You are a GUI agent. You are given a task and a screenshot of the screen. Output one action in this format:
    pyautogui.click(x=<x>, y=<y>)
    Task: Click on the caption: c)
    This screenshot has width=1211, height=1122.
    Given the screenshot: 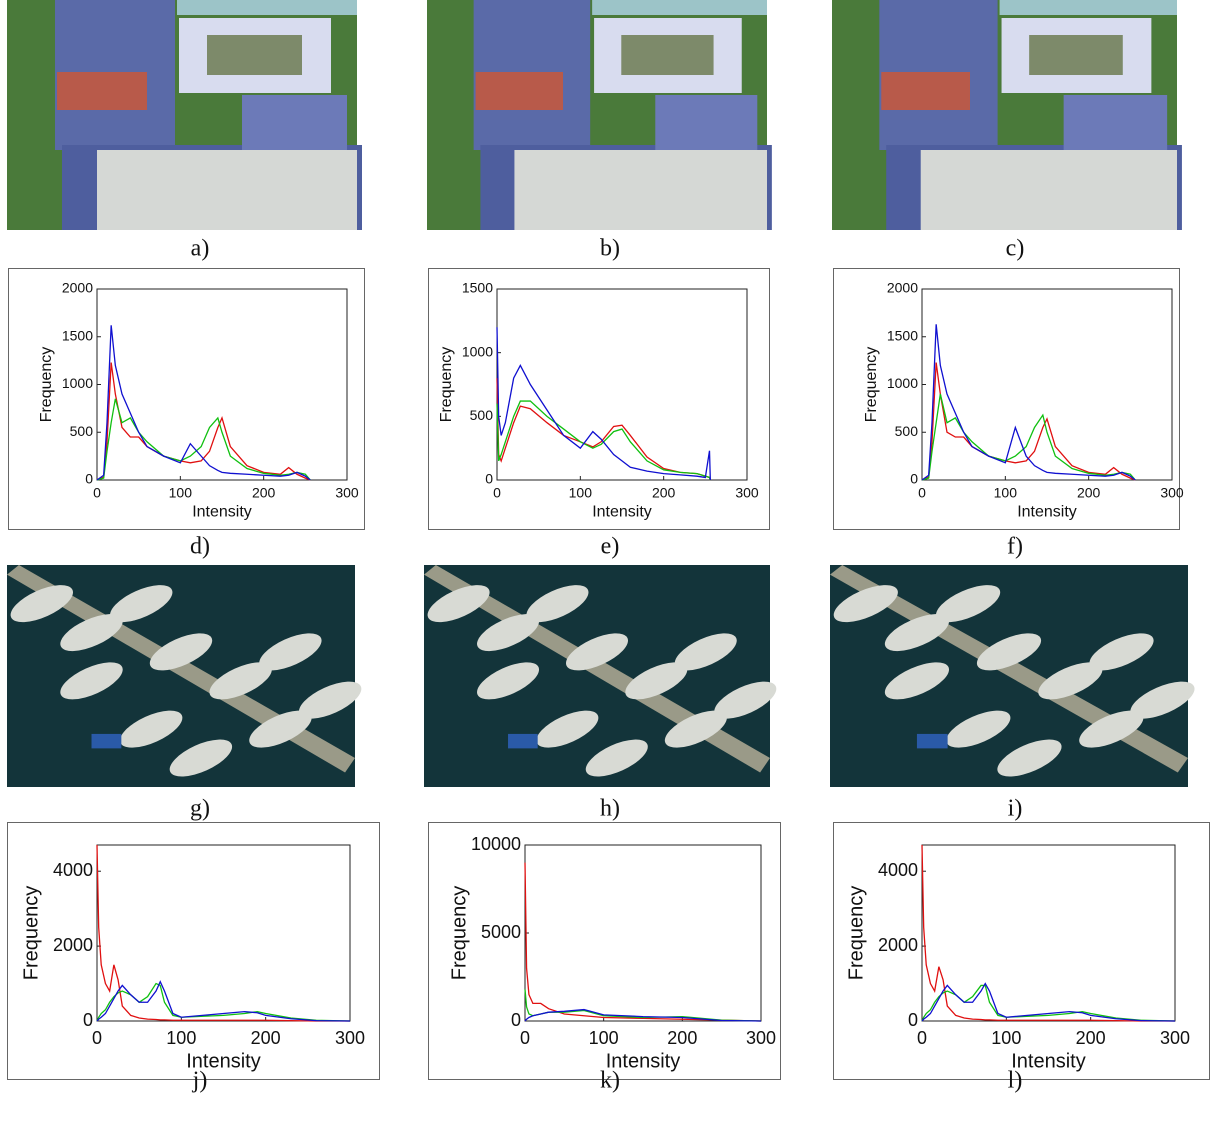 What is the action you would take?
    pyautogui.click(x=1015, y=249)
    